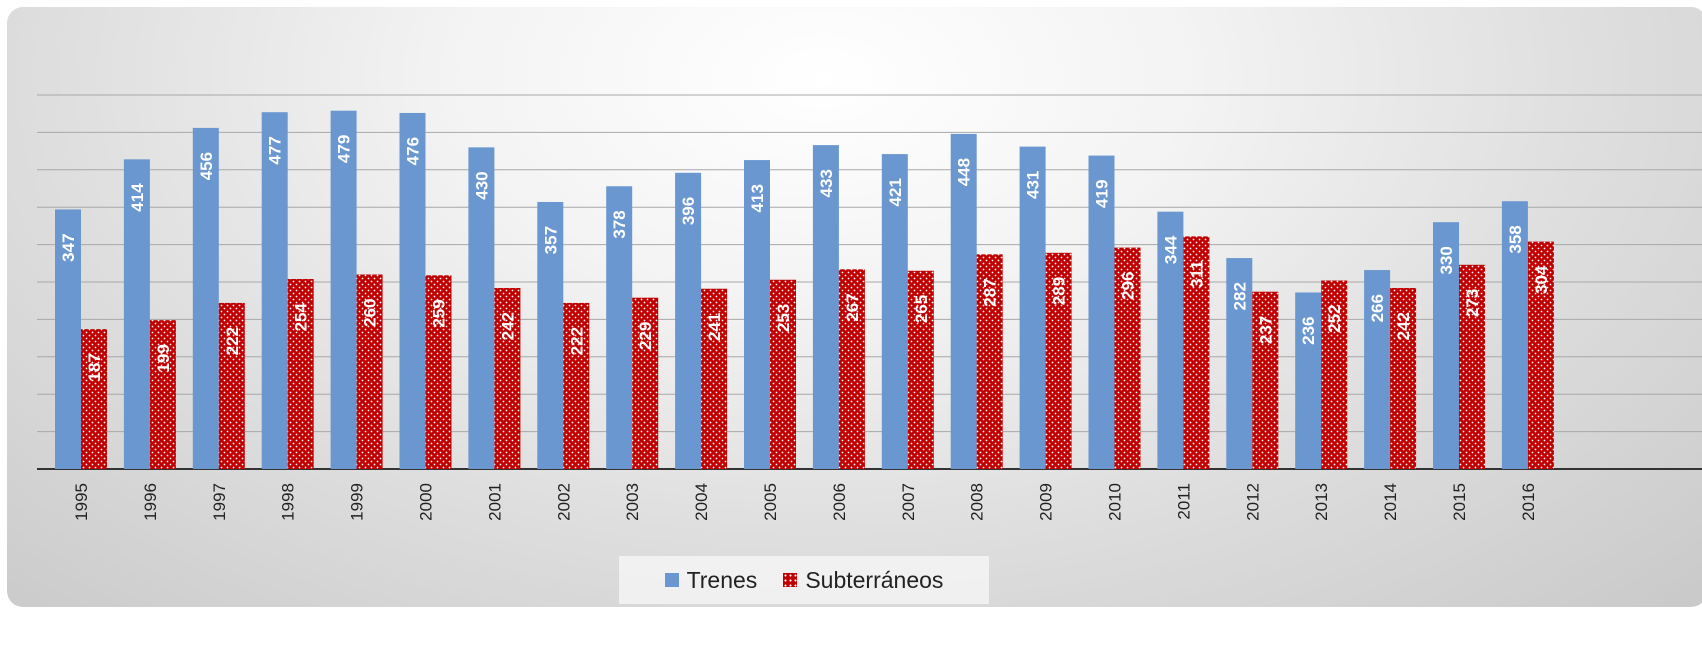 The width and height of the screenshot is (1702, 660). I want to click on data-label-subterraneos-2002: 222, so click(576, 341).